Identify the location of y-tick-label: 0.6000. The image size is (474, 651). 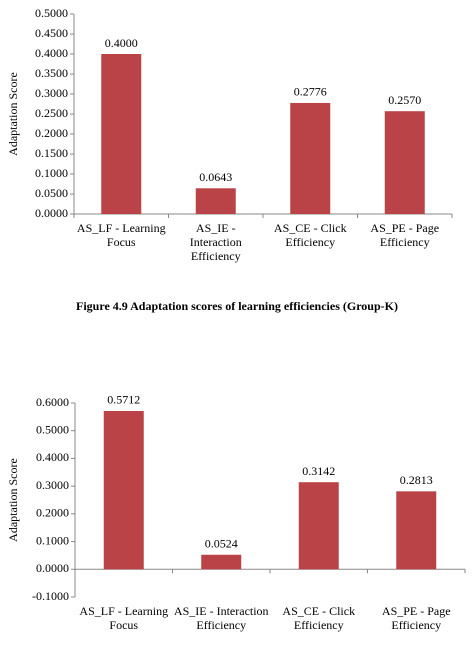
(52, 402).